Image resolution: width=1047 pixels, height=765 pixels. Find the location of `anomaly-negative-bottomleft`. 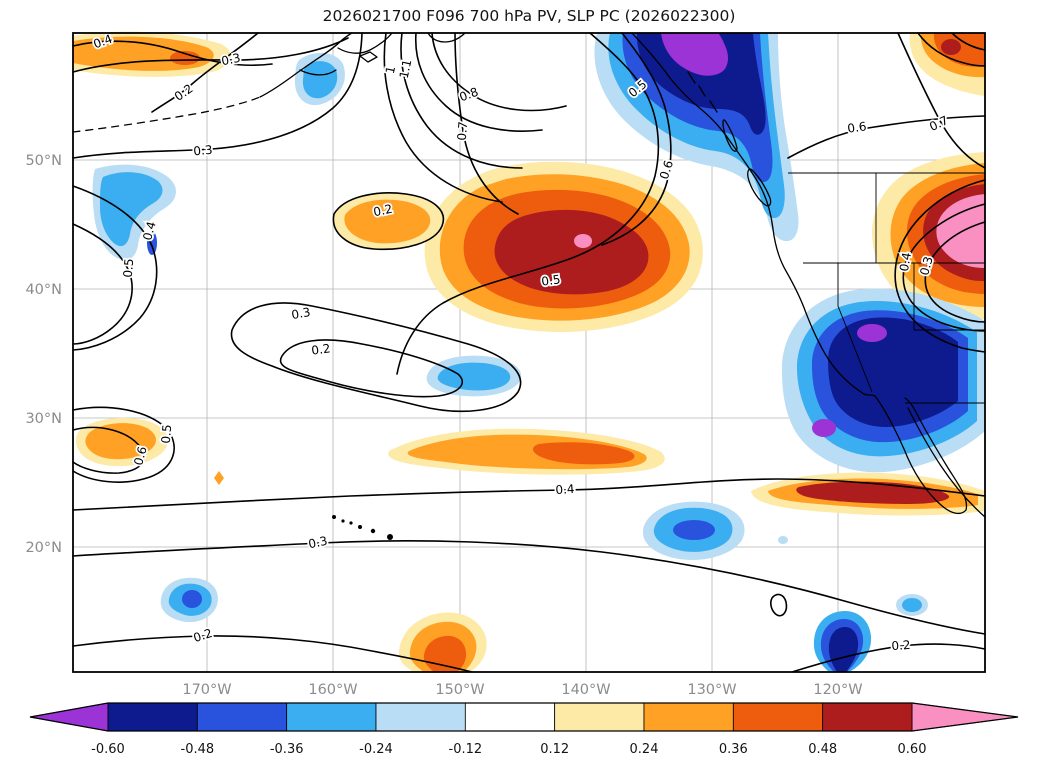

anomaly-negative-bottomleft is located at coordinates (189, 600).